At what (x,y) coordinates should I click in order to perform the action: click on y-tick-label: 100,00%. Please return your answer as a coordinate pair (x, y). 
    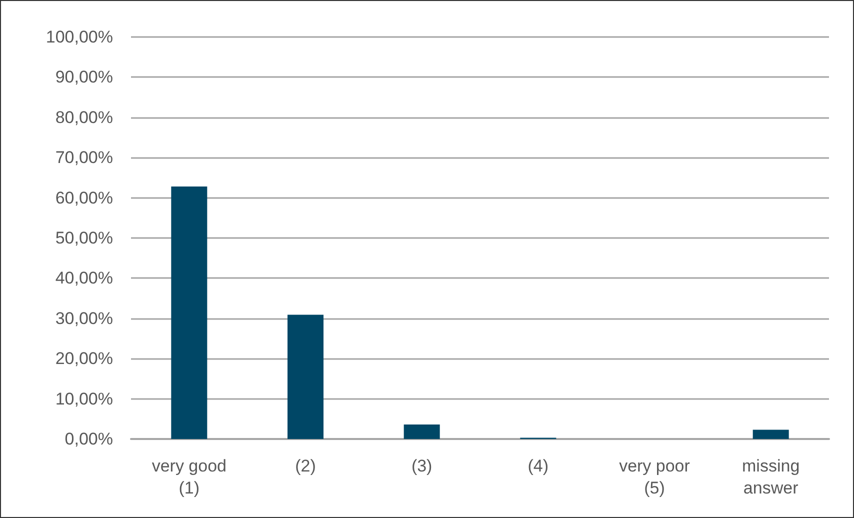
    Looking at the image, I should click on (79, 37).